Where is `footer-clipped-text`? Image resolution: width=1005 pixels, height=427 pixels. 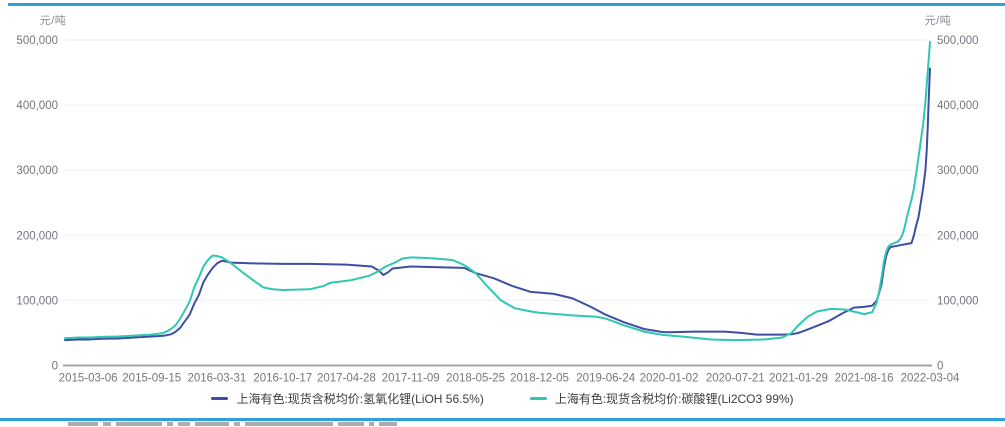
footer-clipped-text is located at coordinates (232, 424).